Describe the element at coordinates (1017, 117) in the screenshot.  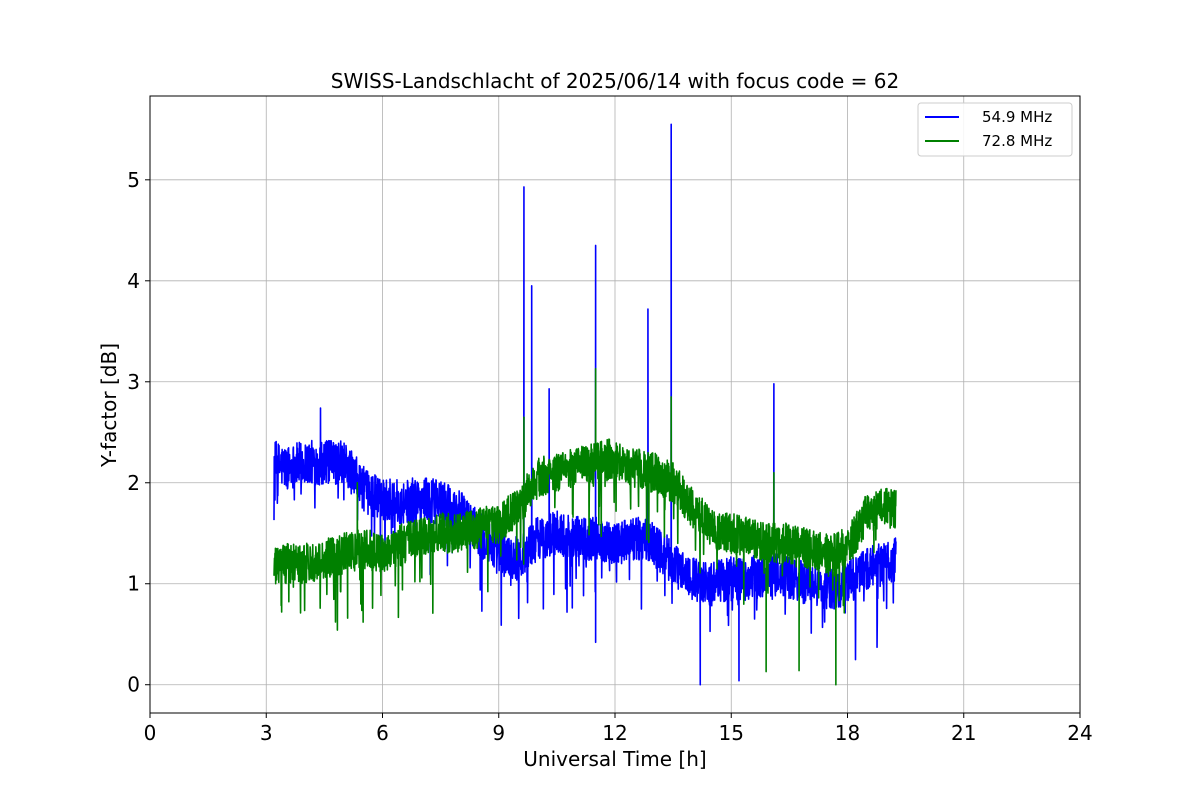
I see `legend-label-54-9-mhz: 54.9 MHz` at that location.